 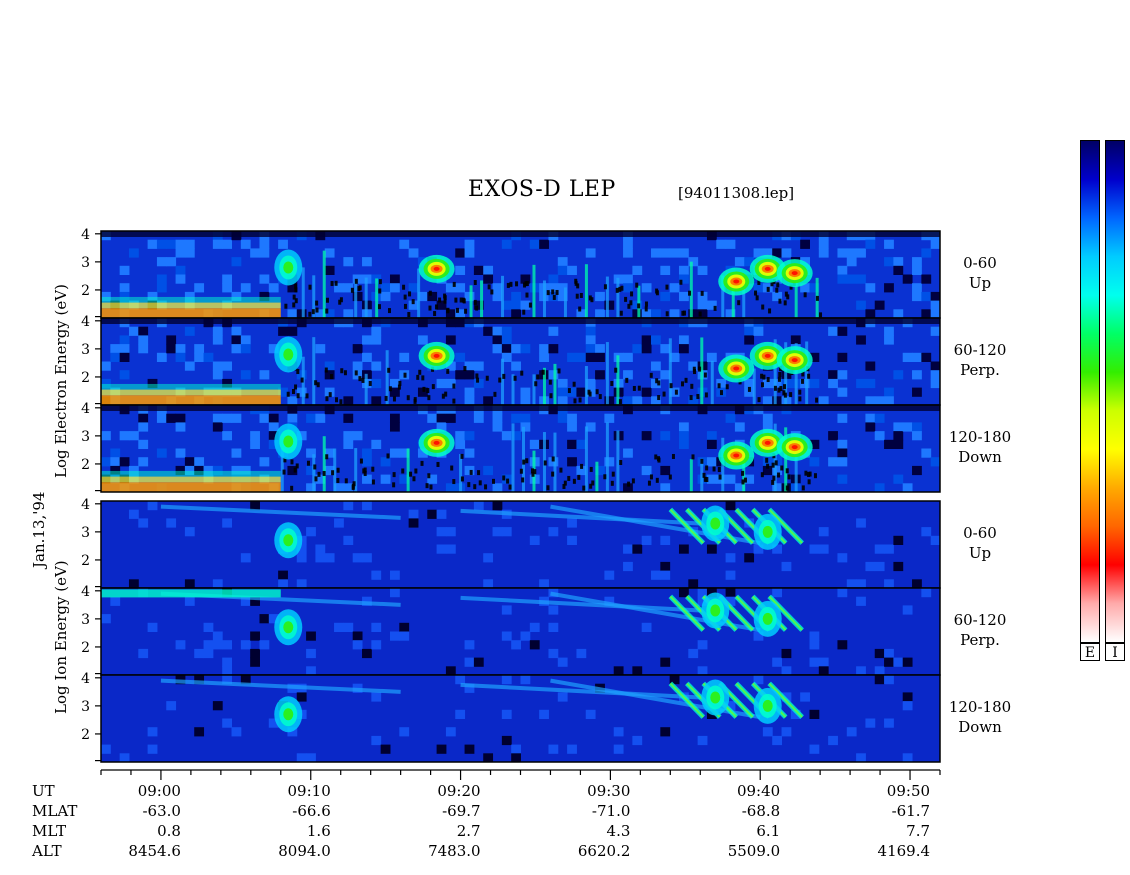 I want to click on ephemeris-value: 09:30, so click(x=609, y=791).